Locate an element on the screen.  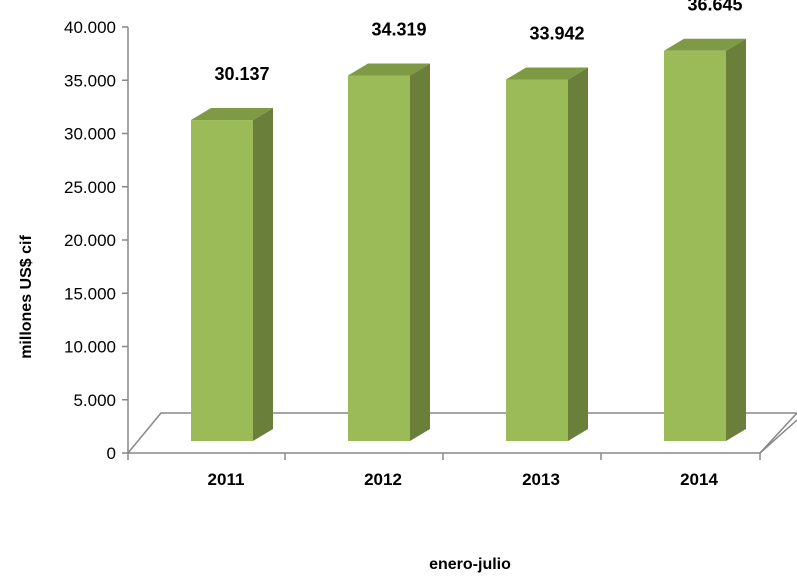
data-label: 33.942 is located at coordinates (556, 34).